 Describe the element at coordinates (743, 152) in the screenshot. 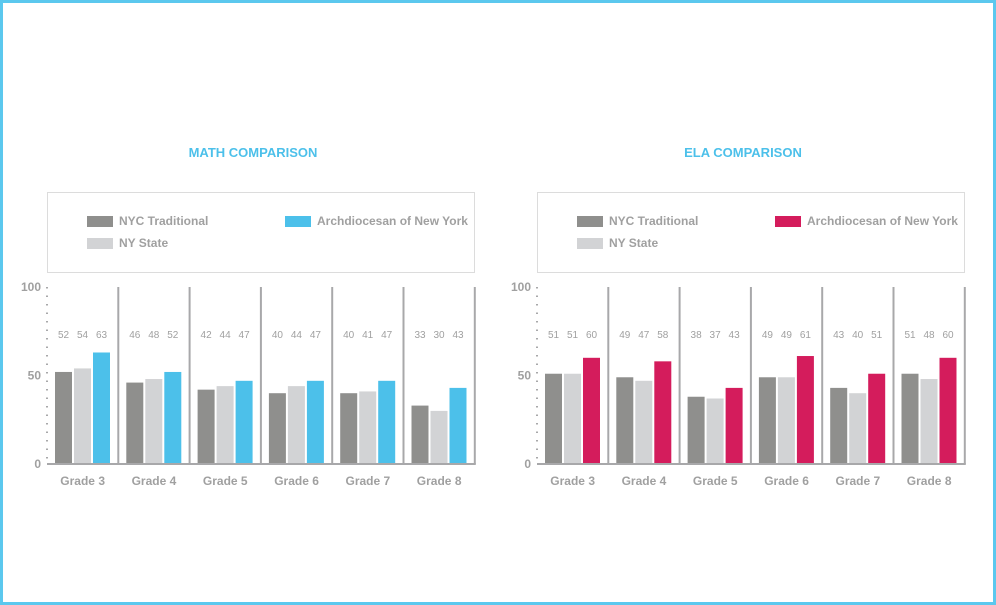

I see `ela-chart-title: ELA COMPARISON` at that location.